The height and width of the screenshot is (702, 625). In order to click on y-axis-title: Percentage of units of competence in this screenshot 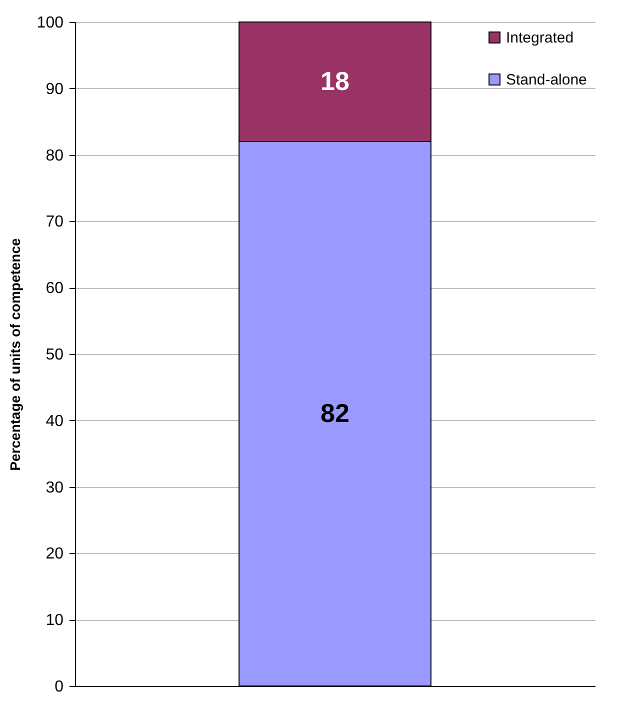, I will do `click(14, 354)`.